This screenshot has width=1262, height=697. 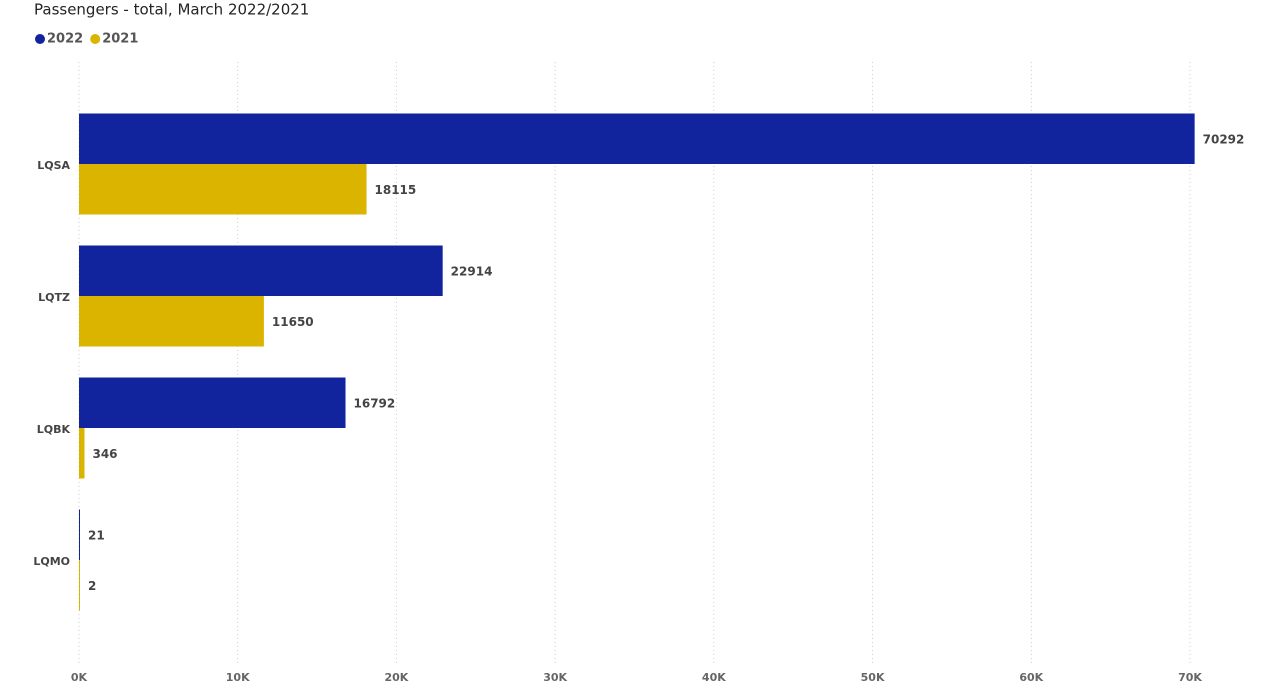 What do you see at coordinates (54, 429) in the screenshot?
I see `y-tick-label: LQBK` at bounding box center [54, 429].